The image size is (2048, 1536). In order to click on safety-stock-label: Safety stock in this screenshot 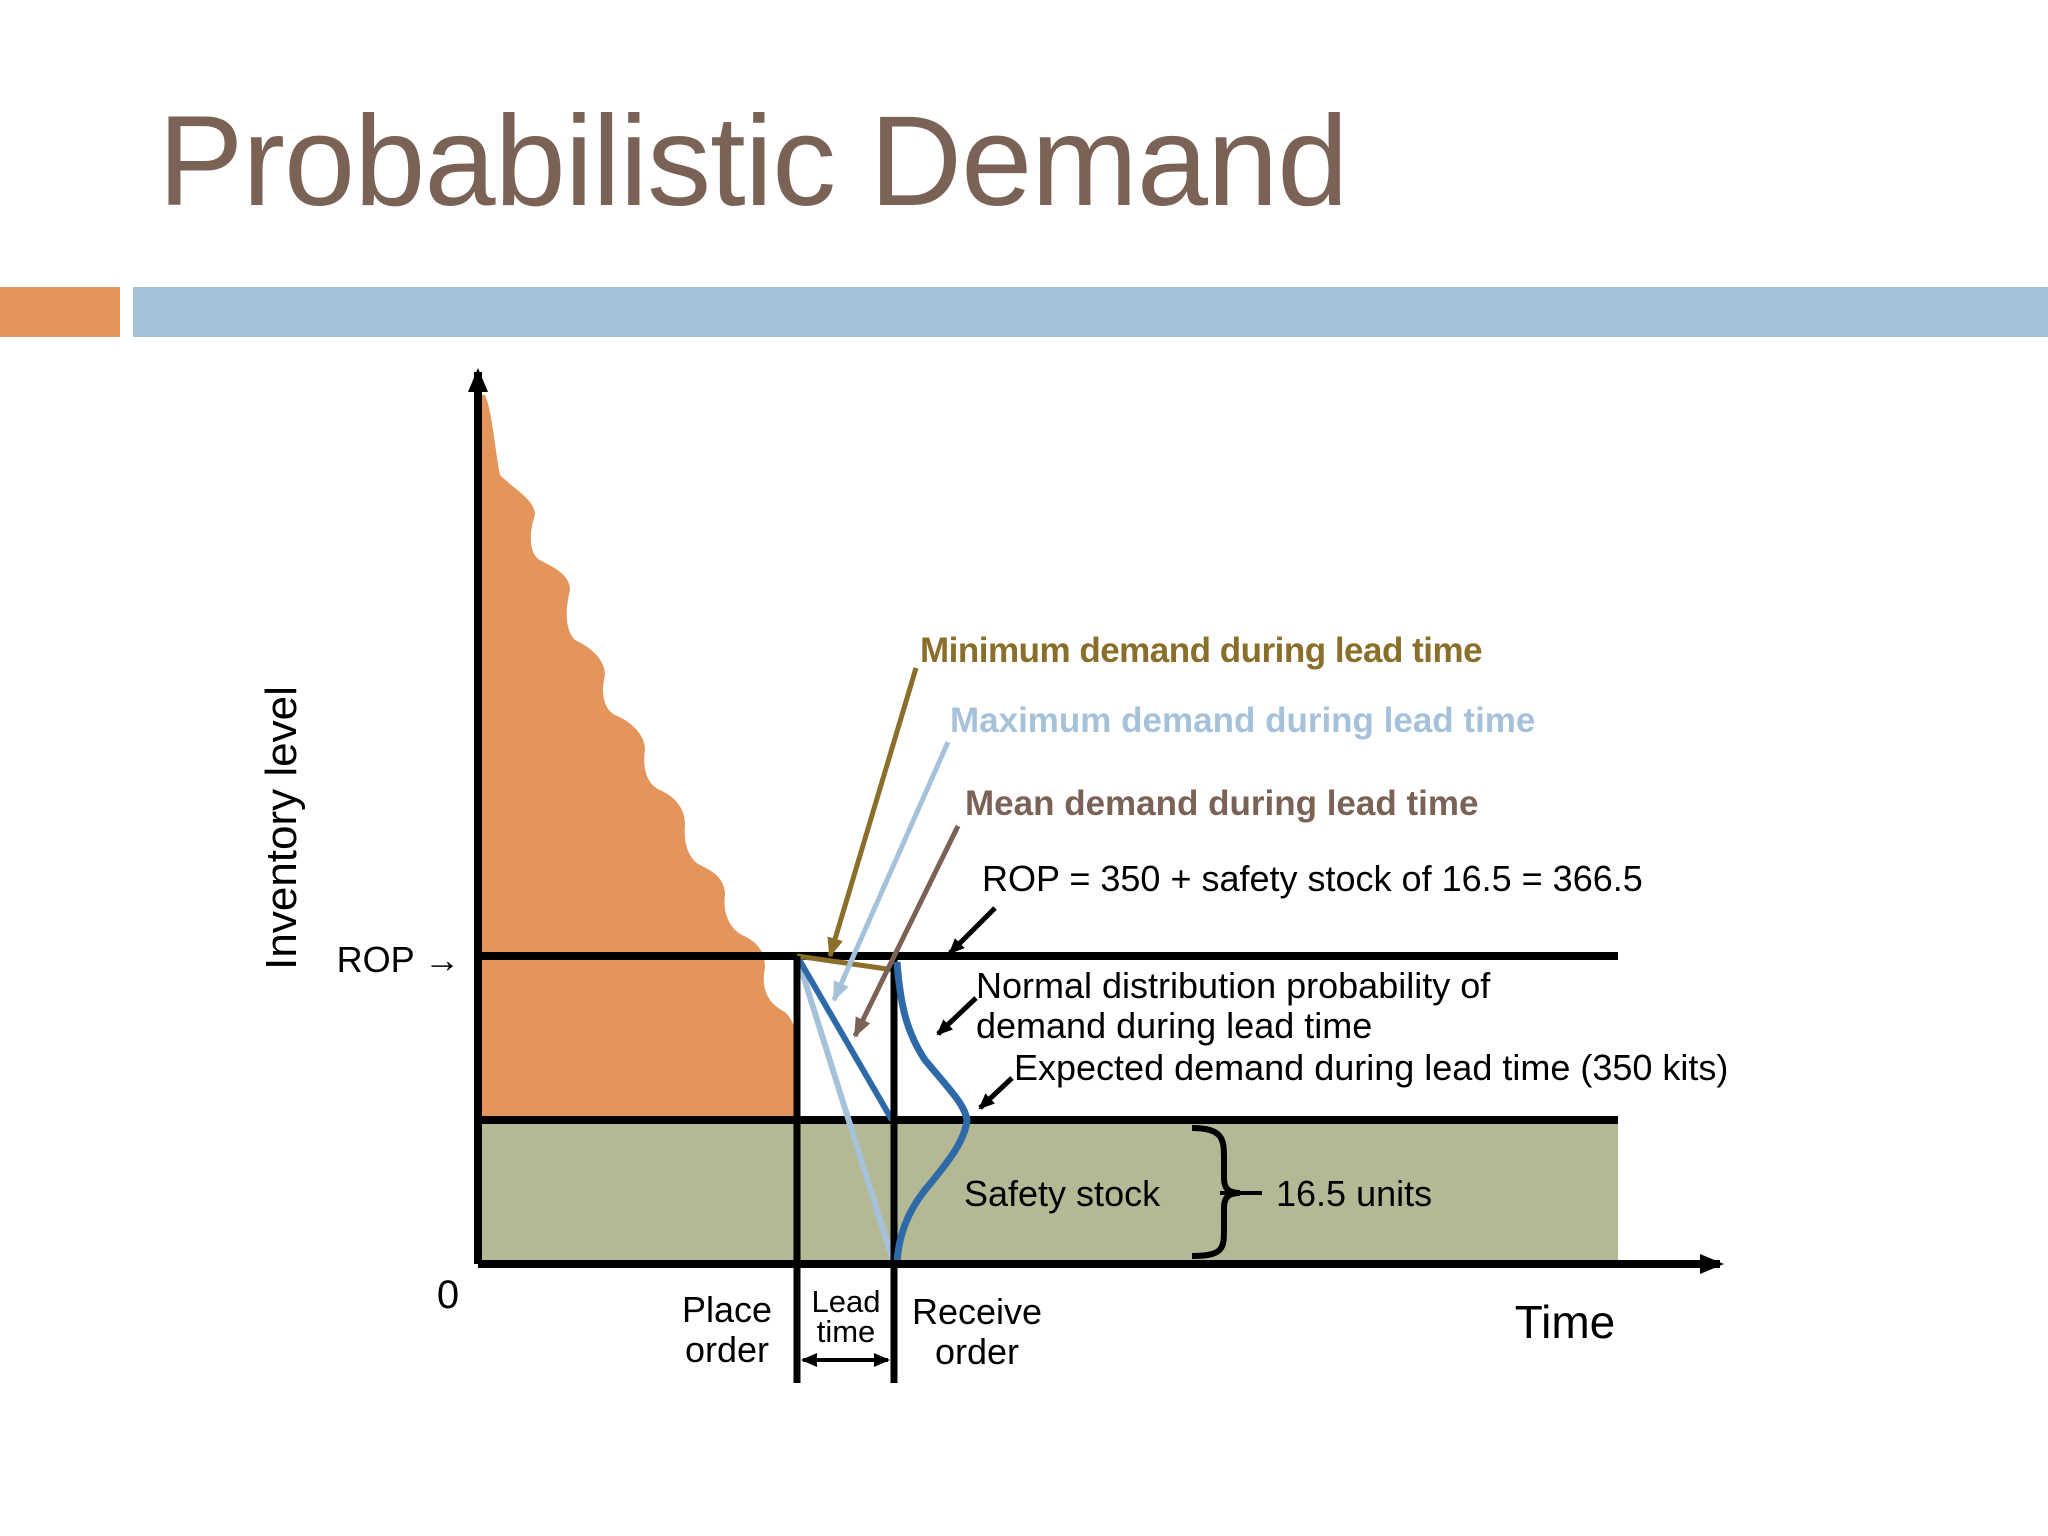, I will do `click(1062, 1193)`.